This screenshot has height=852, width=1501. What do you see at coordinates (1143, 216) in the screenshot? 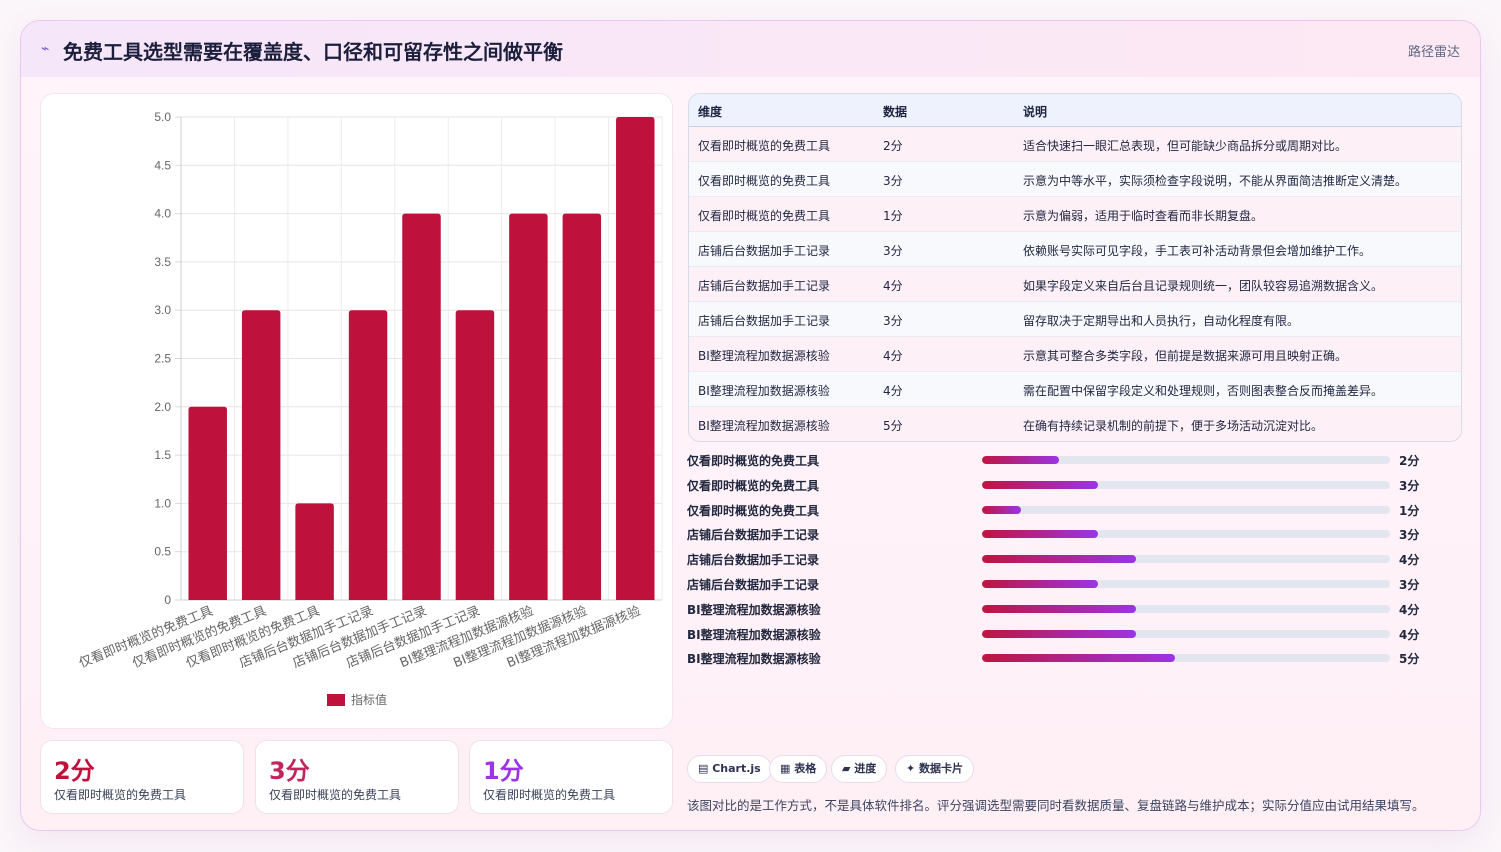
I see `table-cell-note: 示意为偏弱，适用于临时查看而非长期复盘。` at bounding box center [1143, 216].